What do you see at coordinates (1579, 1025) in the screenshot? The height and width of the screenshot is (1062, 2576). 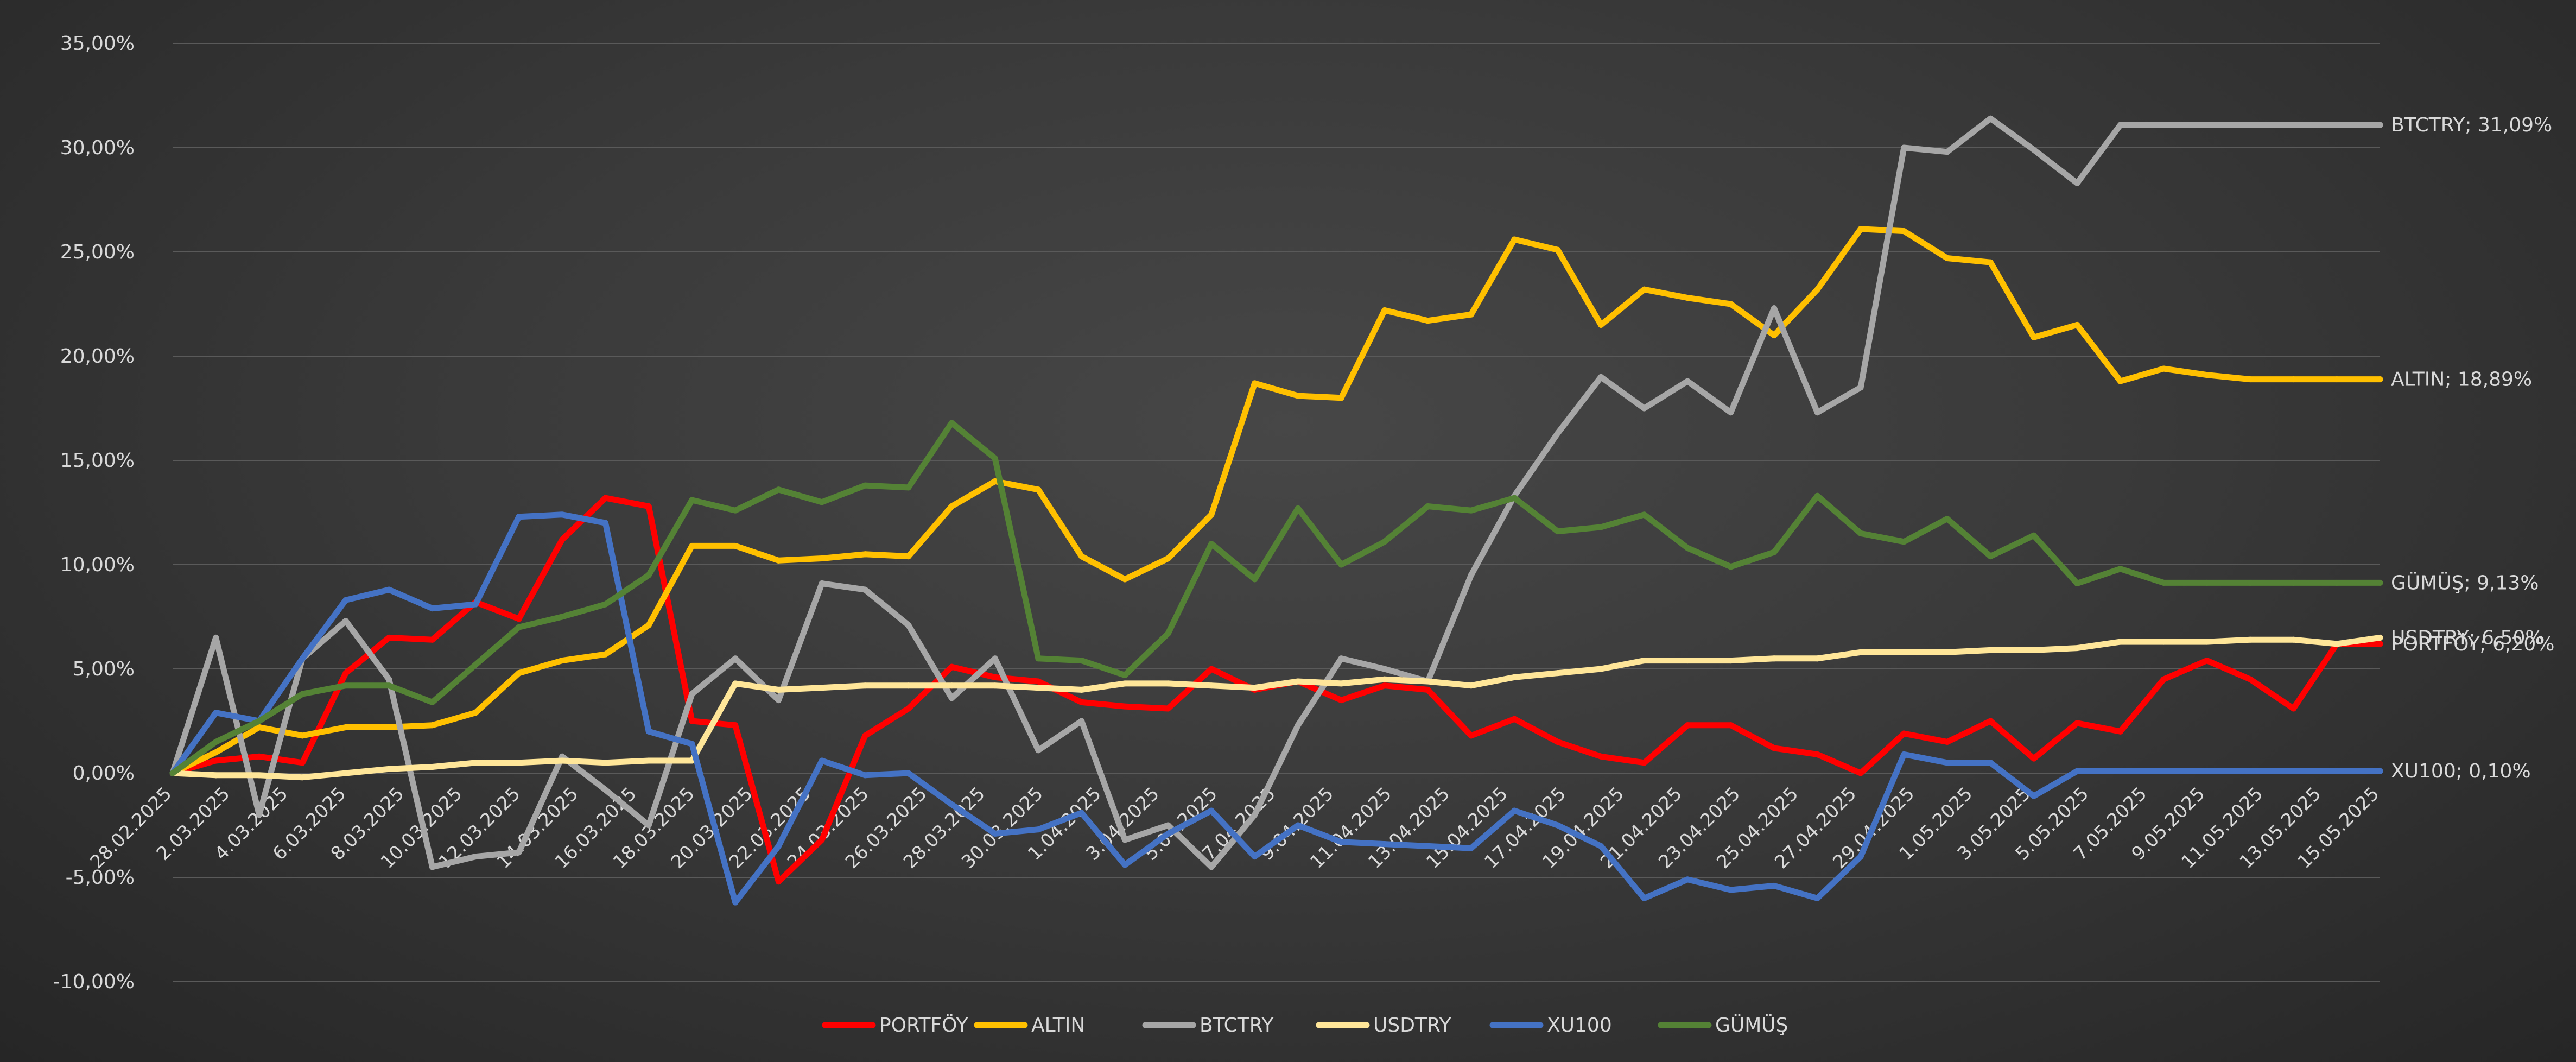 I see `legend-label: XU100` at bounding box center [1579, 1025].